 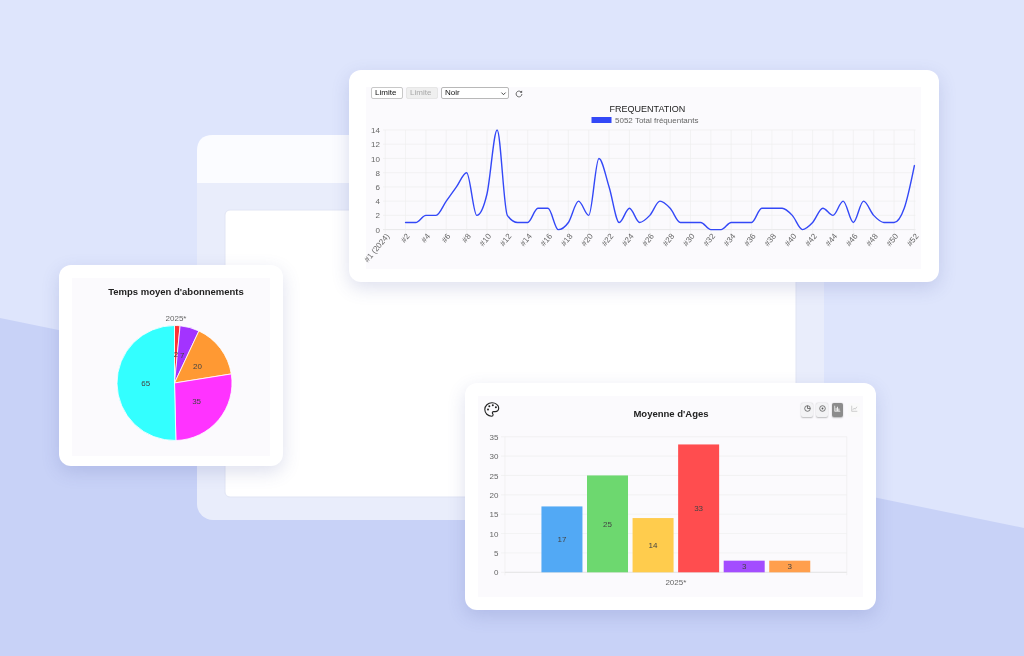 What do you see at coordinates (494, 515) in the screenshot?
I see `y-tick-label: 15` at bounding box center [494, 515].